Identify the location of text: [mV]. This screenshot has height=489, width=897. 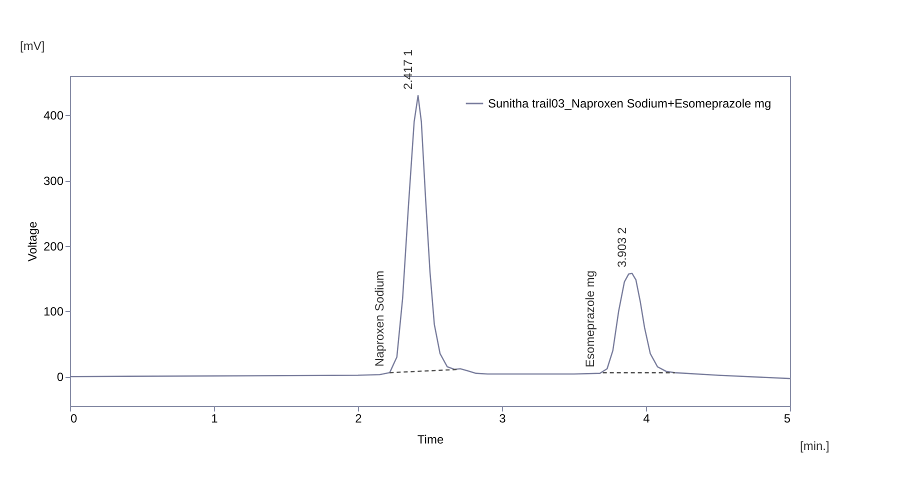
(32, 46).